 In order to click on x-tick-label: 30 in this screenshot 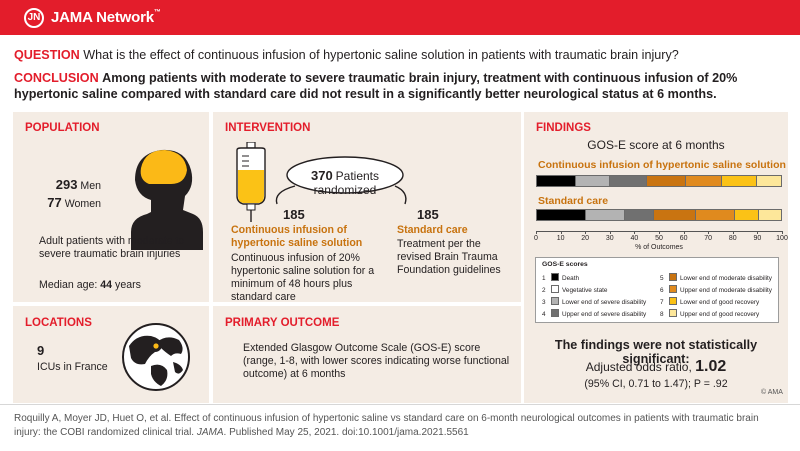, I will do `click(609, 238)`.